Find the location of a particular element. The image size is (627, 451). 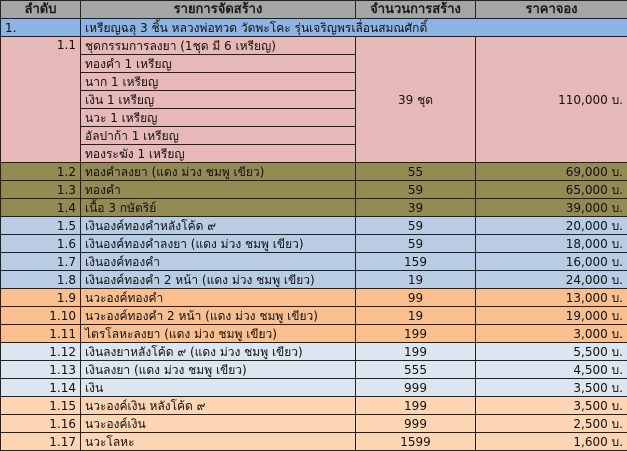

set-item-name: ชุดกรรมการลงยา (1ชุด มี 6 เหรียญ) is located at coordinates (218, 46).